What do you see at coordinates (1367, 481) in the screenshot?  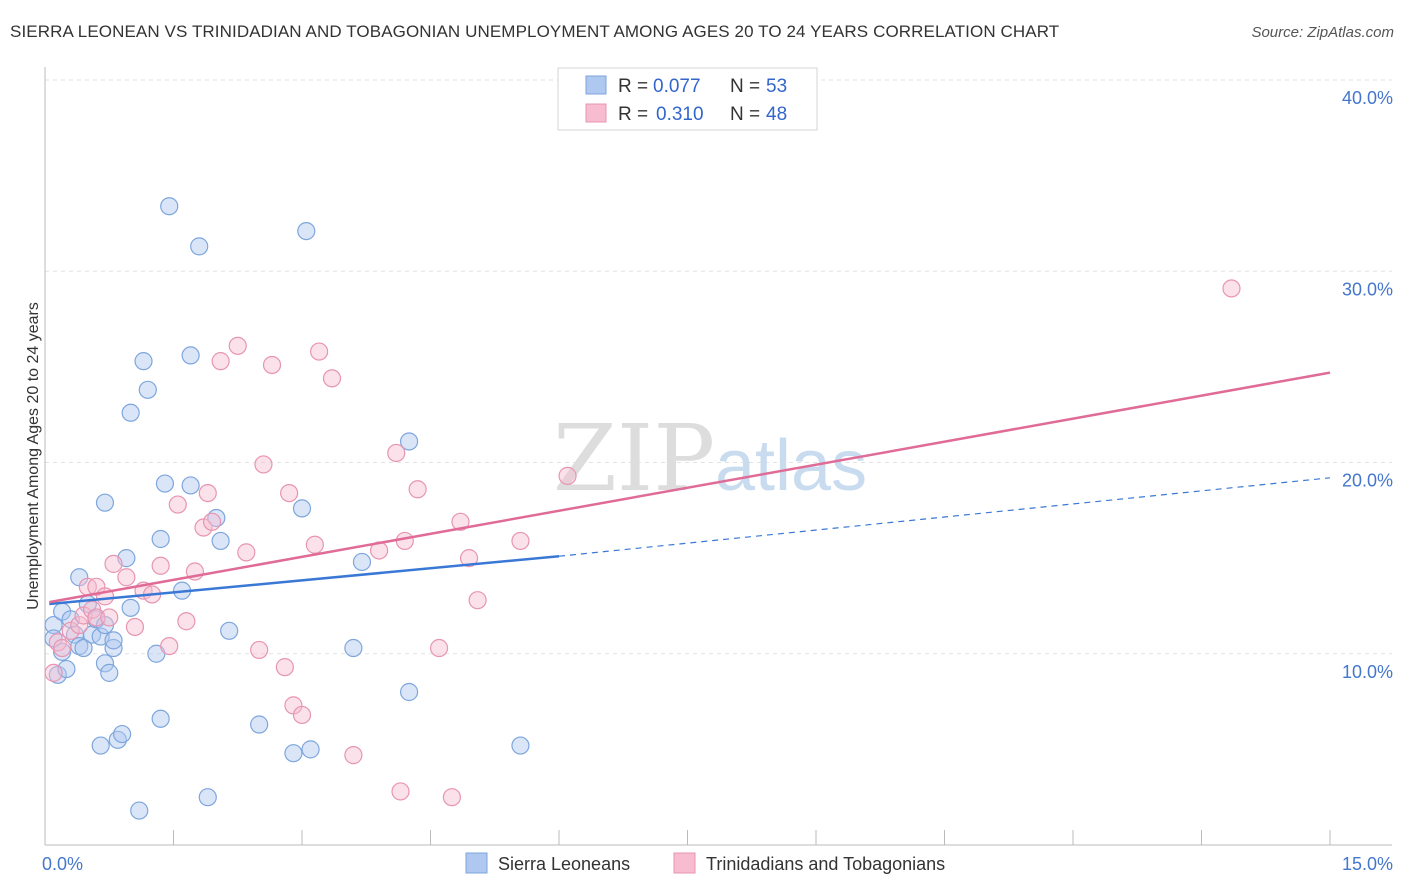 I see `y-tick-label-20: 20.0%` at bounding box center [1367, 481].